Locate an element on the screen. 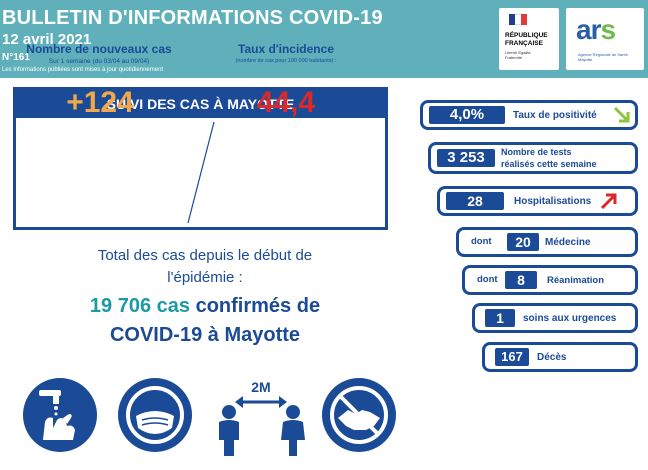 The height and width of the screenshot is (470, 648). trend-down-arrow-icon is located at coordinates (621, 114).